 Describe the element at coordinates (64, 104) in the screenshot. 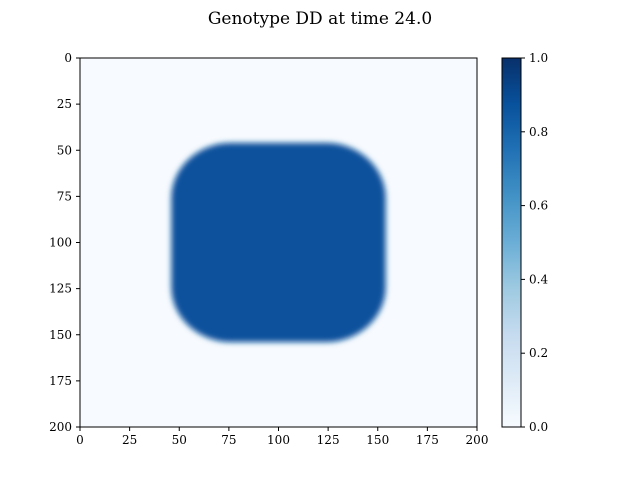

I see `y-tick-label: 25` at that location.